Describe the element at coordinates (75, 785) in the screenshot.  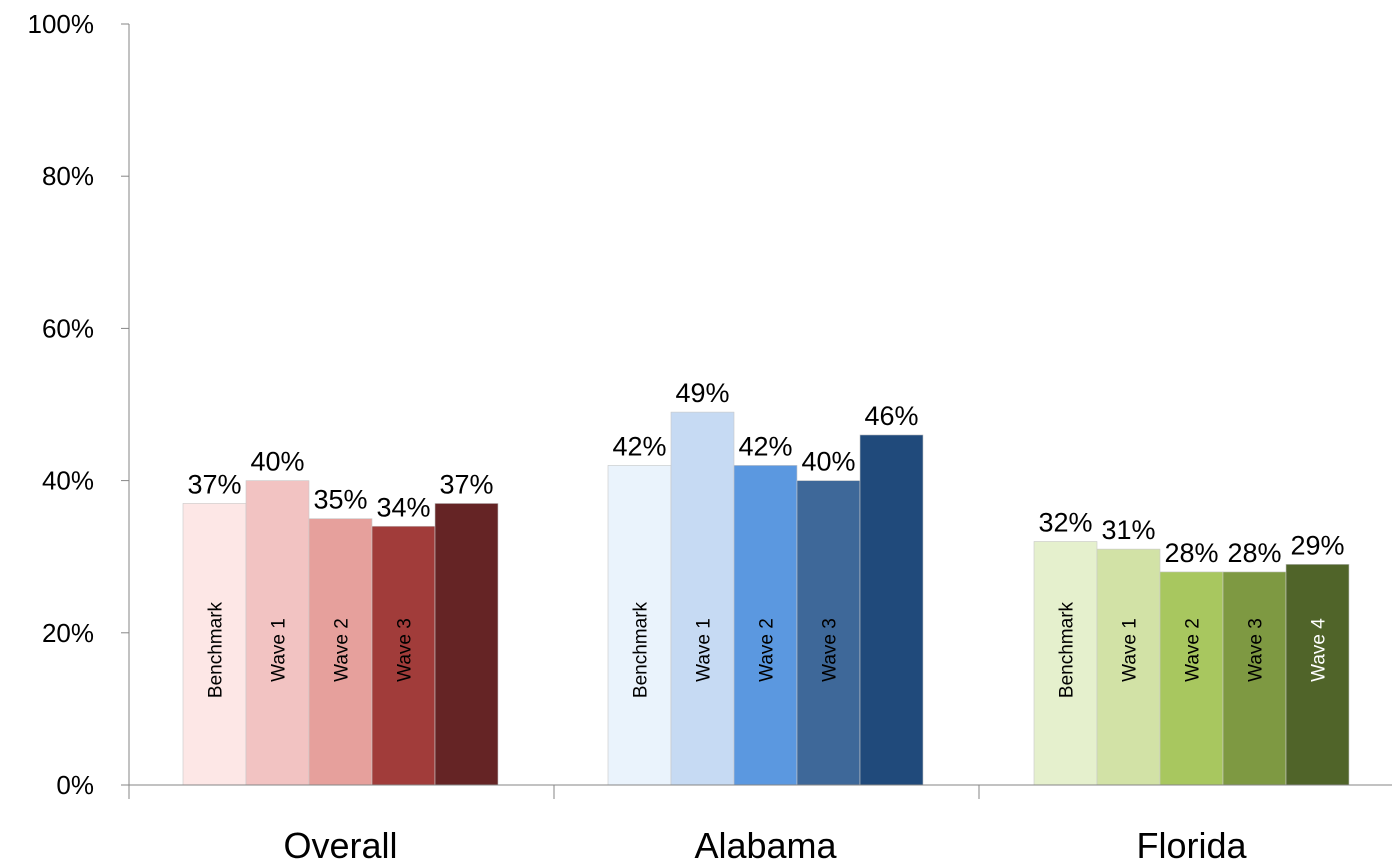
I see `y-tick-label: 0%` at that location.